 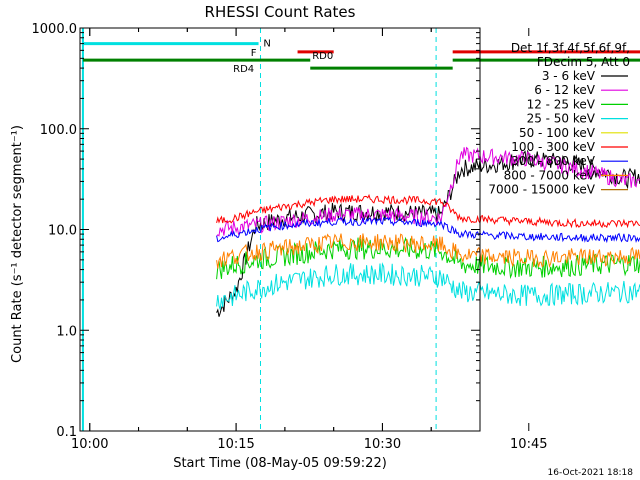 What do you see at coordinates (382, 444) in the screenshot?
I see `x-tick-label: 10:30` at bounding box center [382, 444].